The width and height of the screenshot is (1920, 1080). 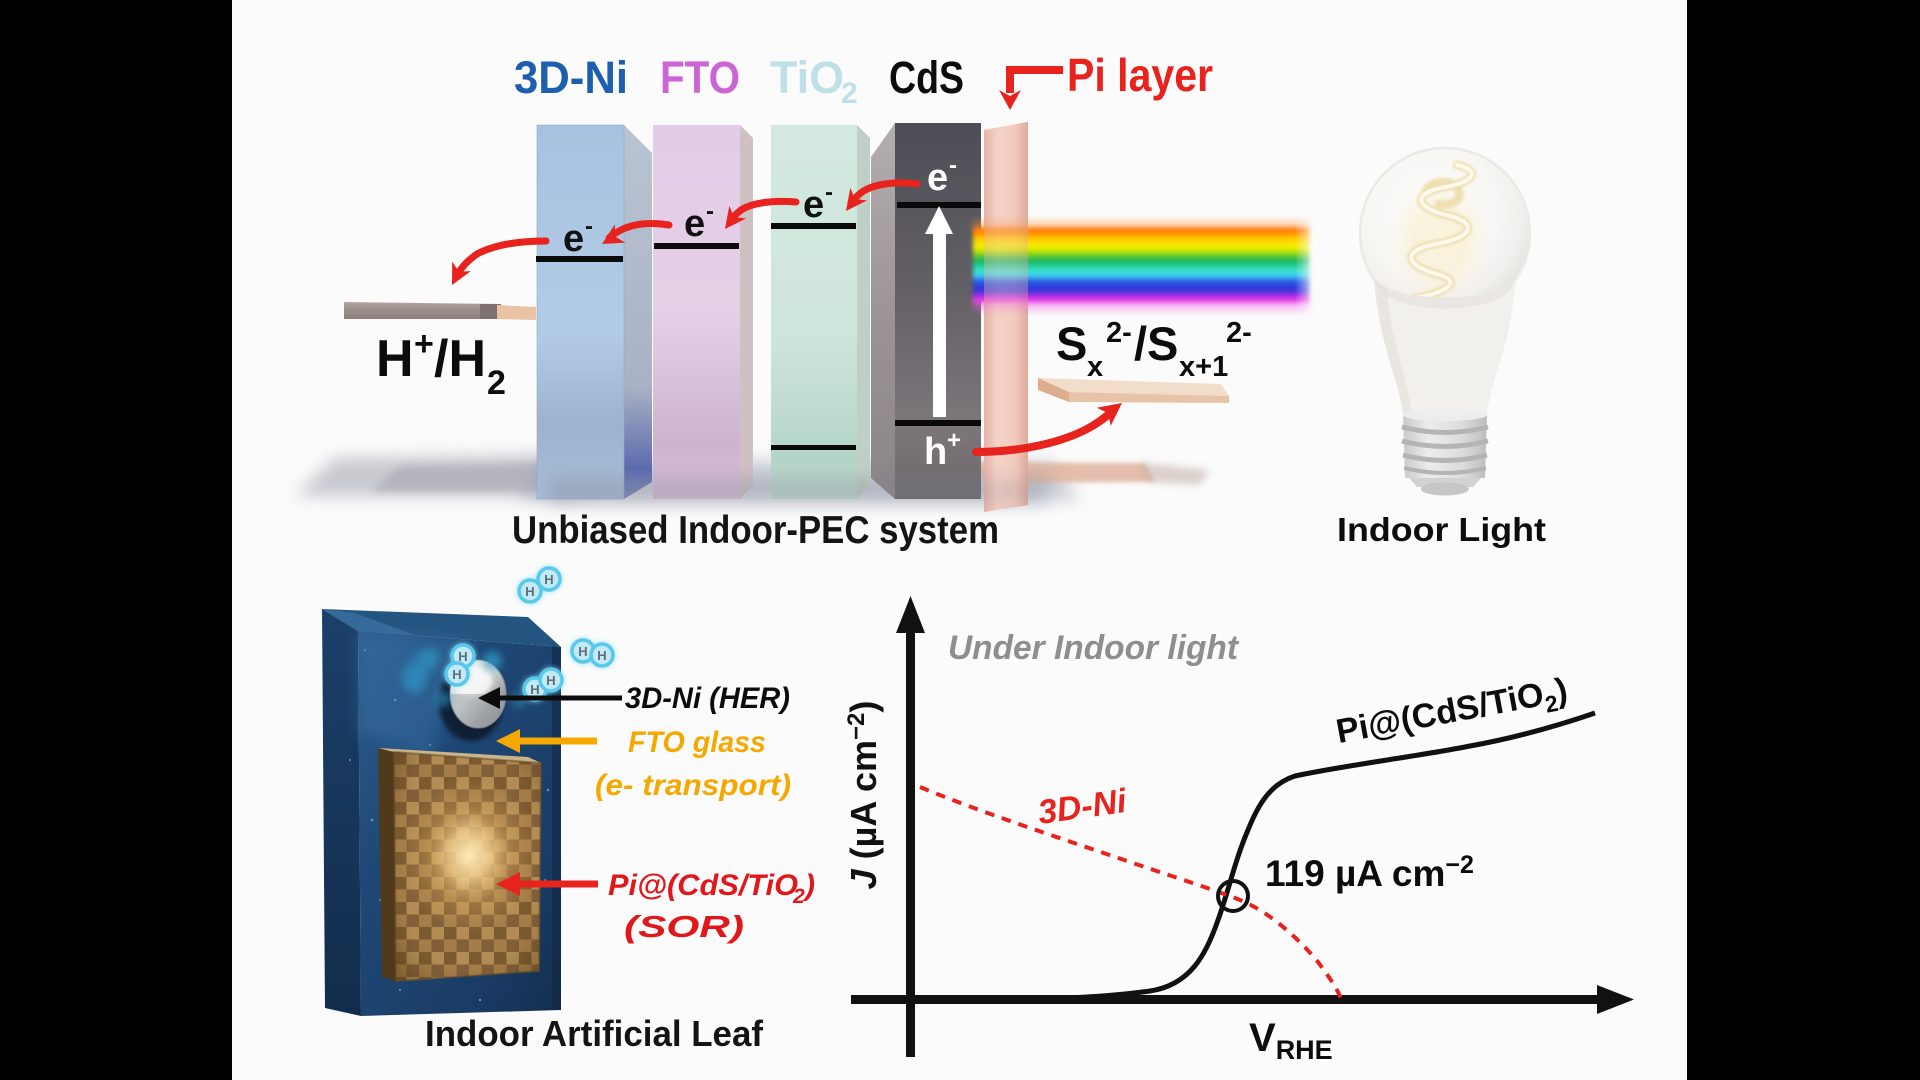 I want to click on svg-text: Pi@(CdS/TiO, so click(x=703, y=885).